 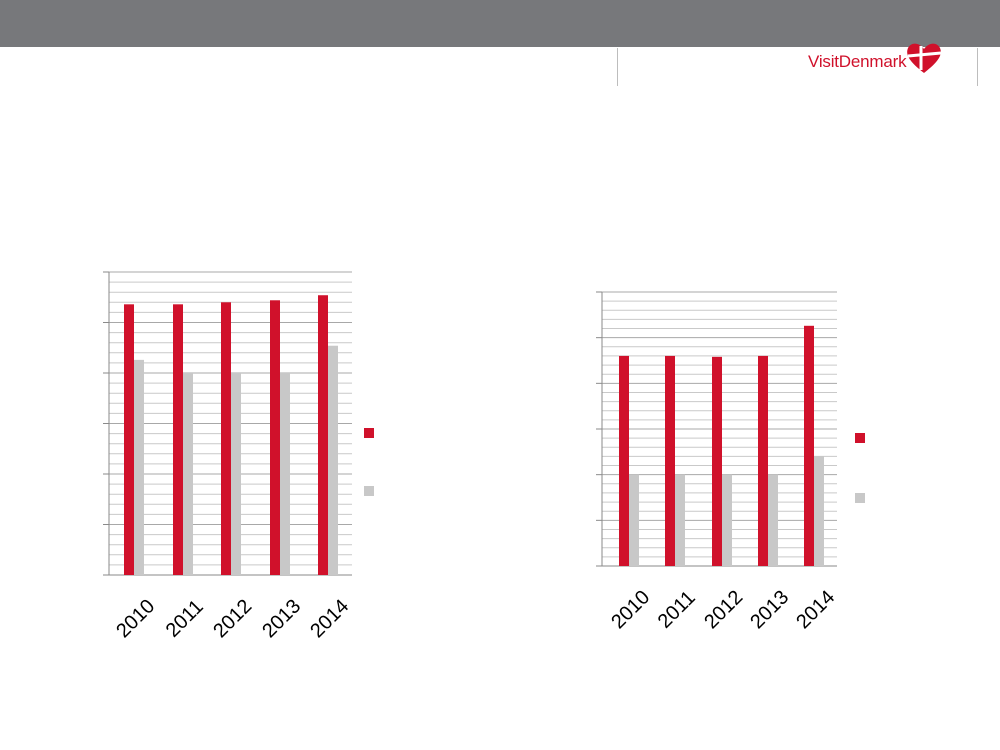 What do you see at coordinates (670, 460) in the screenshot?
I see `right-bar-red-2011` at bounding box center [670, 460].